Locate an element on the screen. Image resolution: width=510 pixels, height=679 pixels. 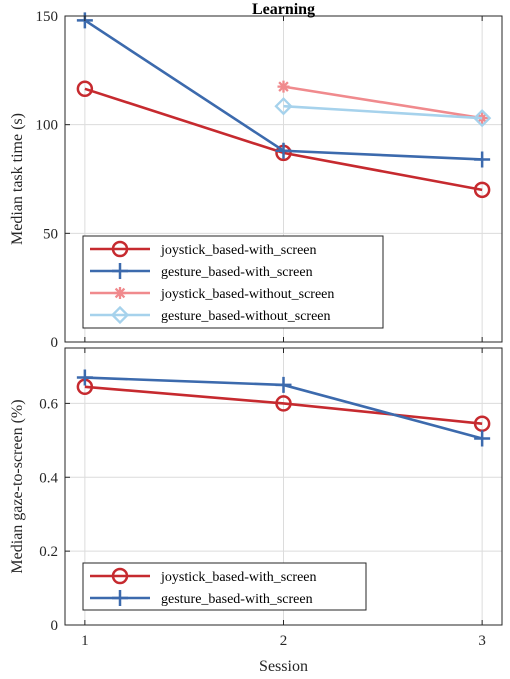
y-tick-label: 50 is located at coordinates (50, 234).